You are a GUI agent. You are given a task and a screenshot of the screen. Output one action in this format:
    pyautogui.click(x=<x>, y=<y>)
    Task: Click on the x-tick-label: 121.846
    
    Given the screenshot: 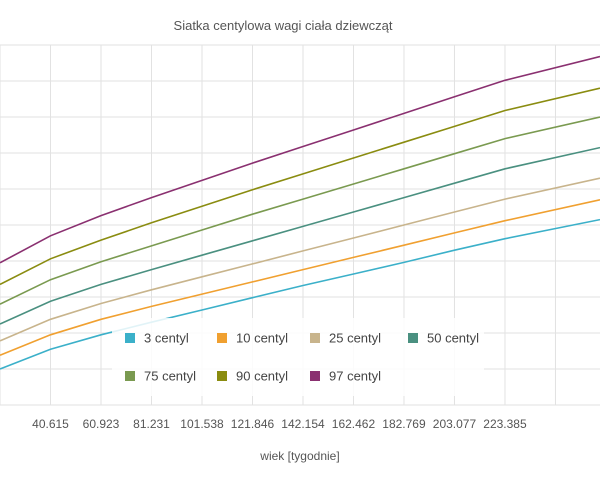 What is the action you would take?
    pyautogui.click(x=253, y=424)
    